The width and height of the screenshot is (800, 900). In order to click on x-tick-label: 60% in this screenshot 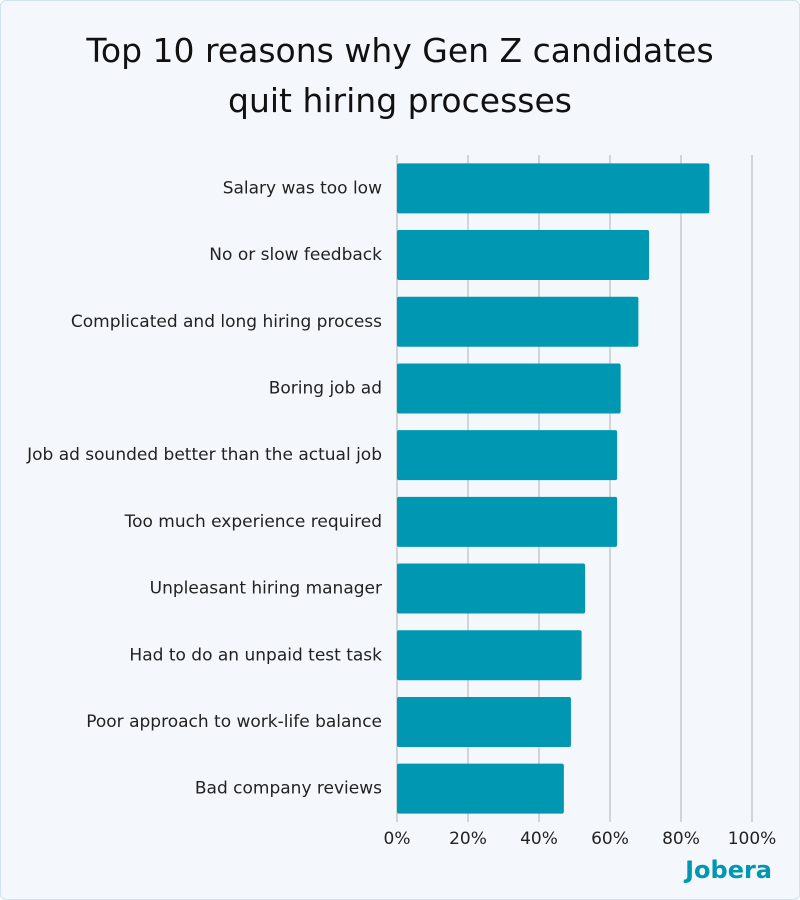, I will do `click(610, 839)`.